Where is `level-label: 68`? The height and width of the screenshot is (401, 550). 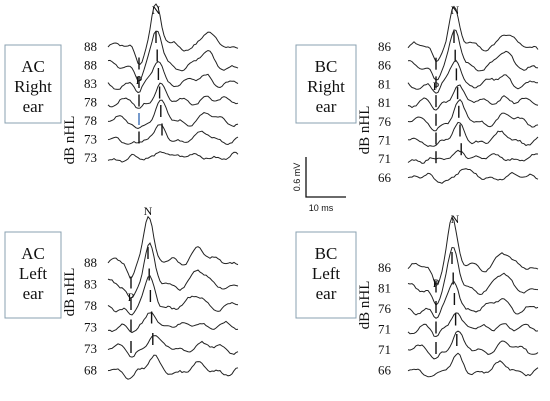
level-label: 68 is located at coordinates (90, 370).